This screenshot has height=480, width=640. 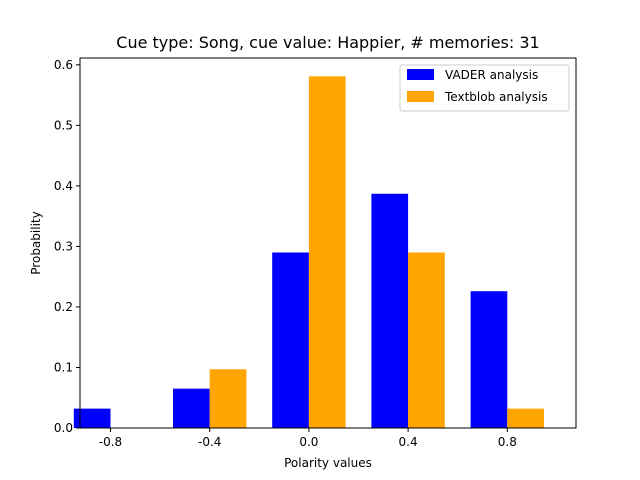 I want to click on y-tick-label: 0.6, so click(x=63, y=65).